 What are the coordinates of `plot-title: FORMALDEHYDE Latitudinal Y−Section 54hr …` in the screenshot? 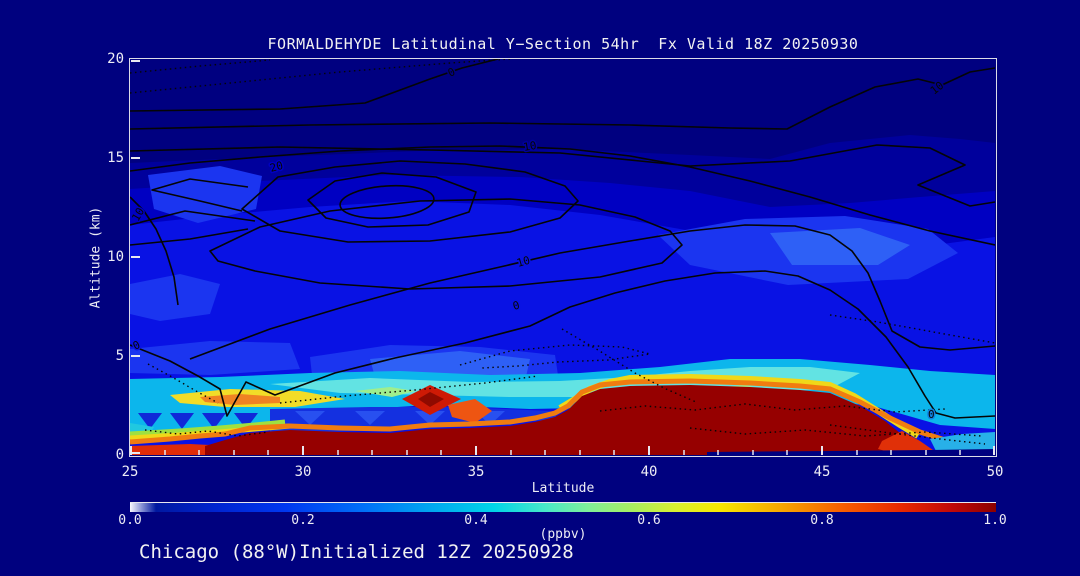 It's located at (563, 44).